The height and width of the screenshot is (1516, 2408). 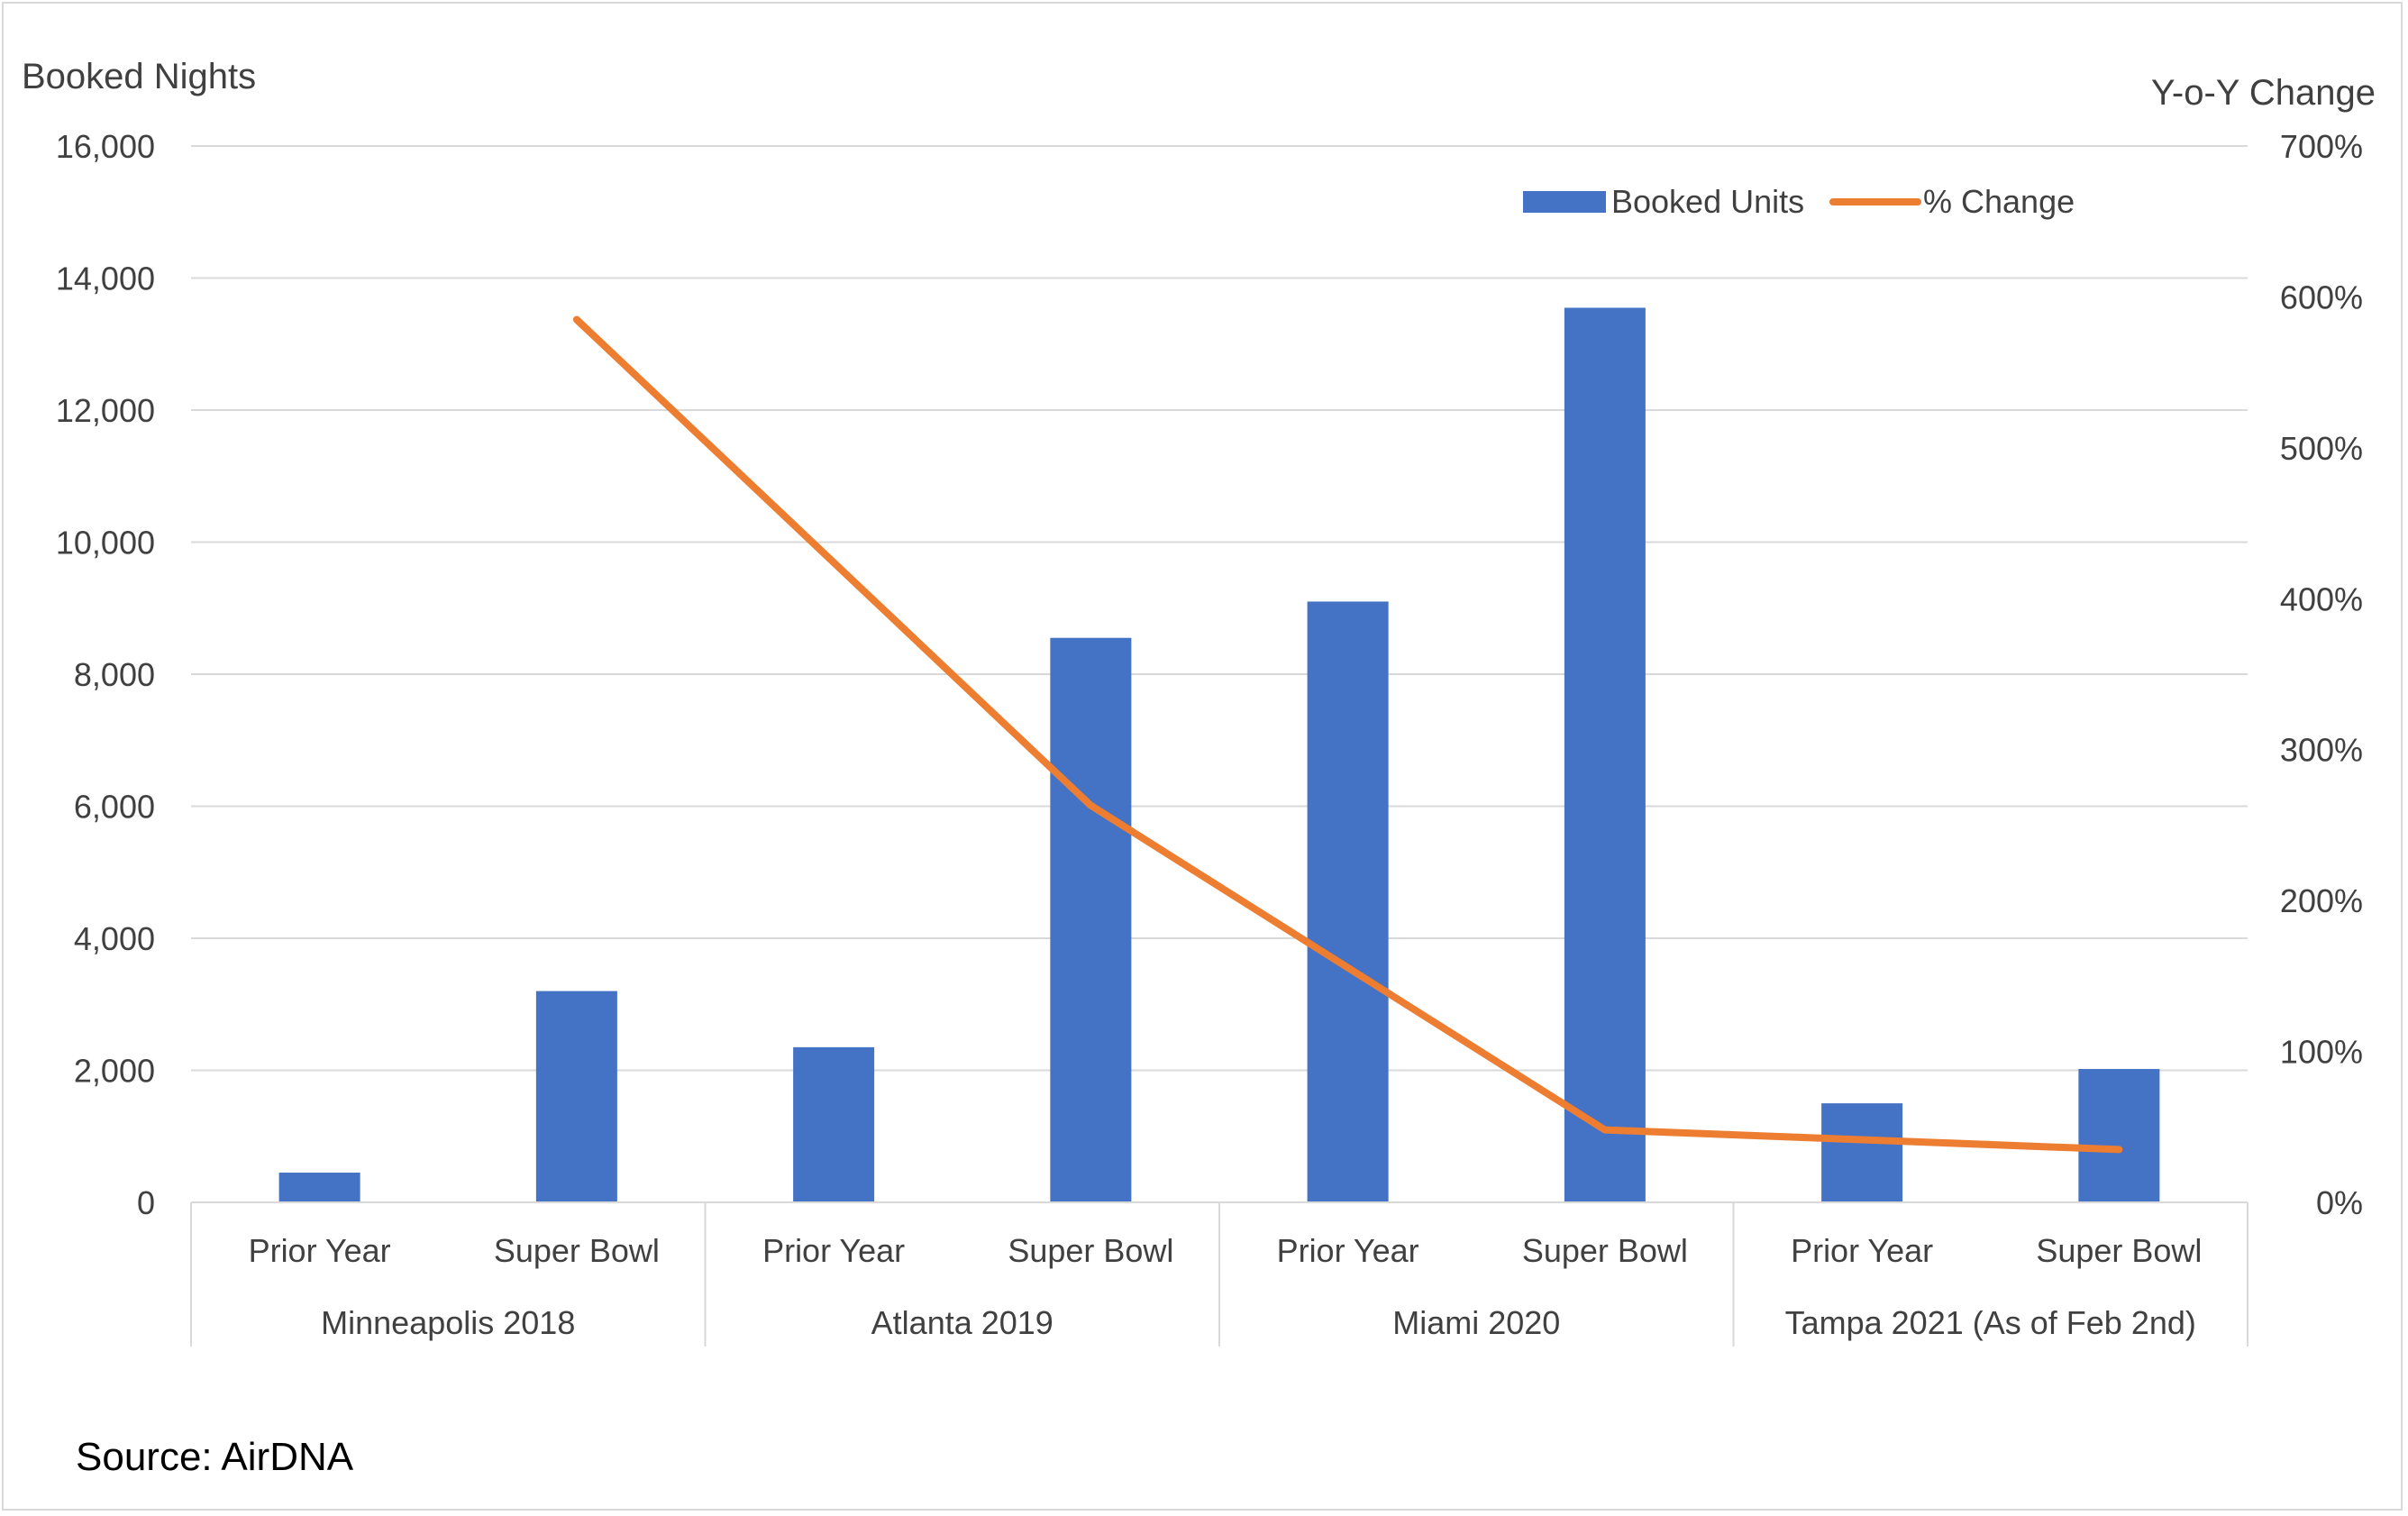 I want to click on right-tick-label: 700%, so click(x=2321, y=146).